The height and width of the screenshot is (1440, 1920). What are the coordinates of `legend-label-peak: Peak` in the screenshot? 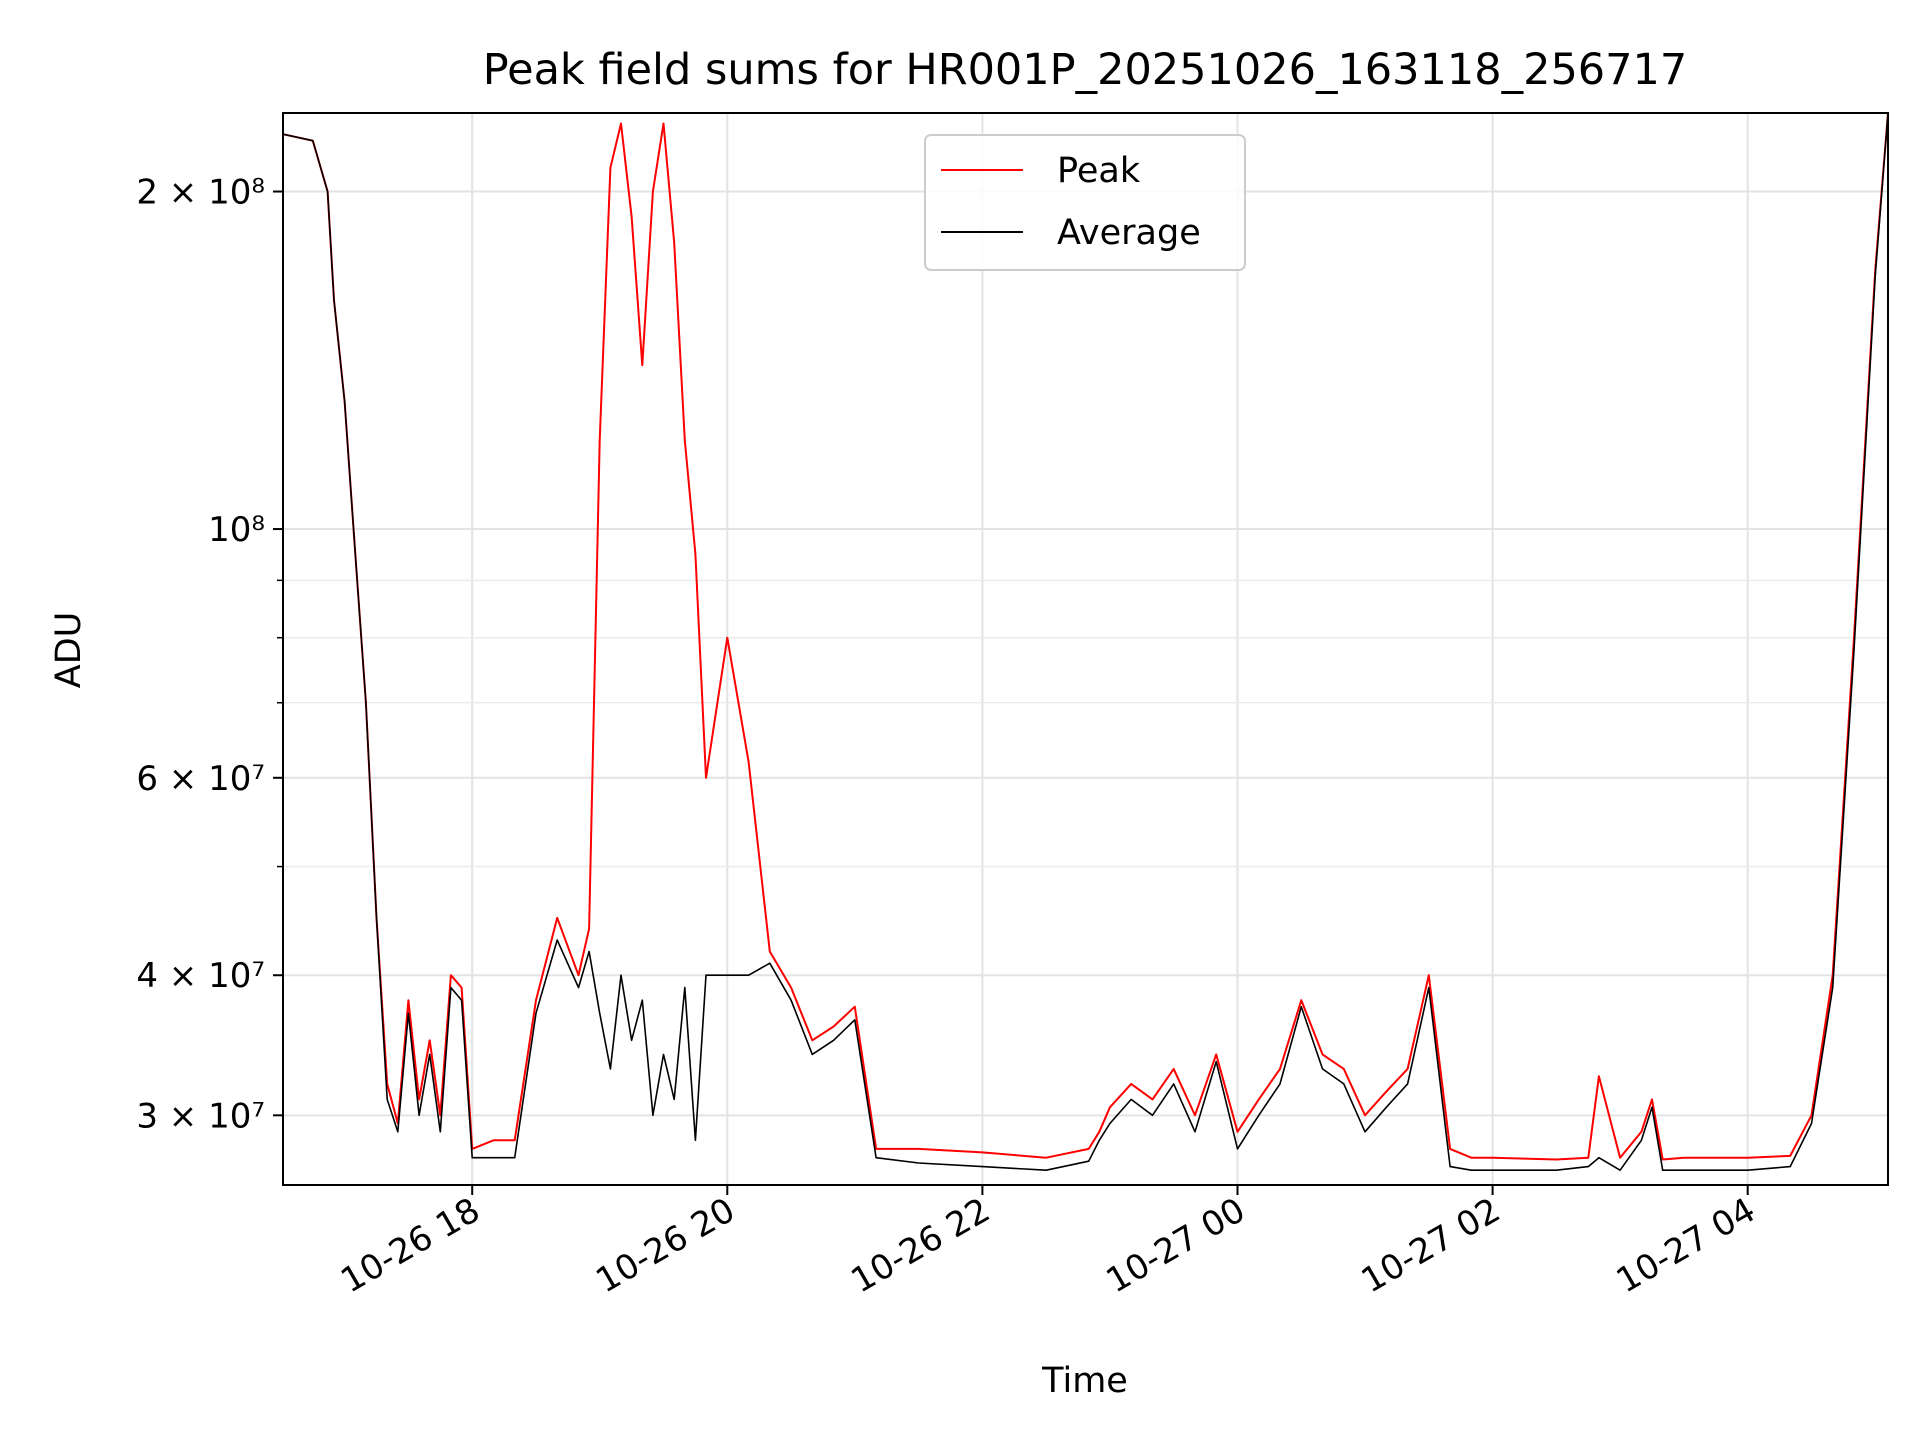 It's located at (1099, 171).